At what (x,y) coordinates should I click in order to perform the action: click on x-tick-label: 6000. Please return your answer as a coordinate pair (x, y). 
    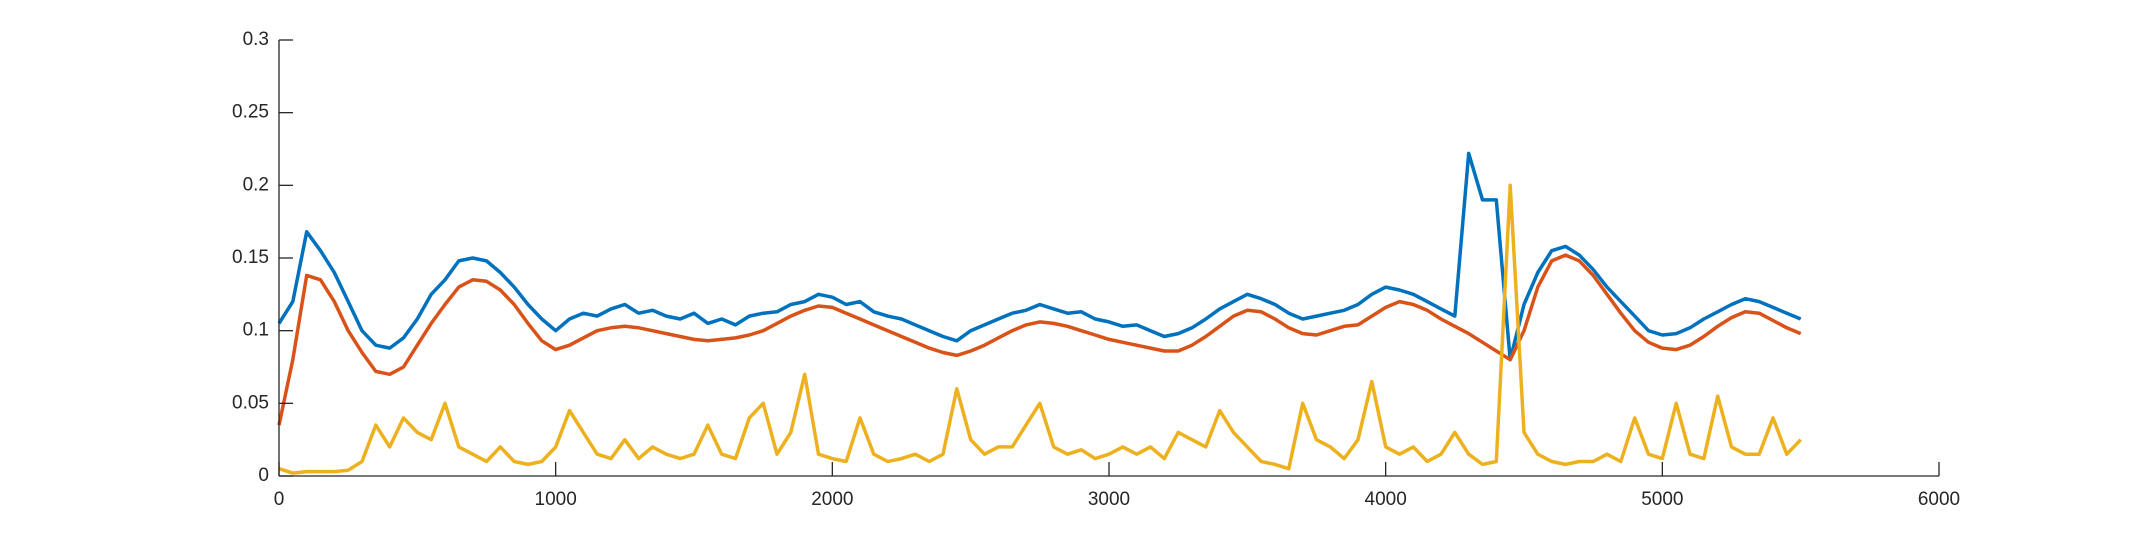
    Looking at the image, I should click on (1939, 499).